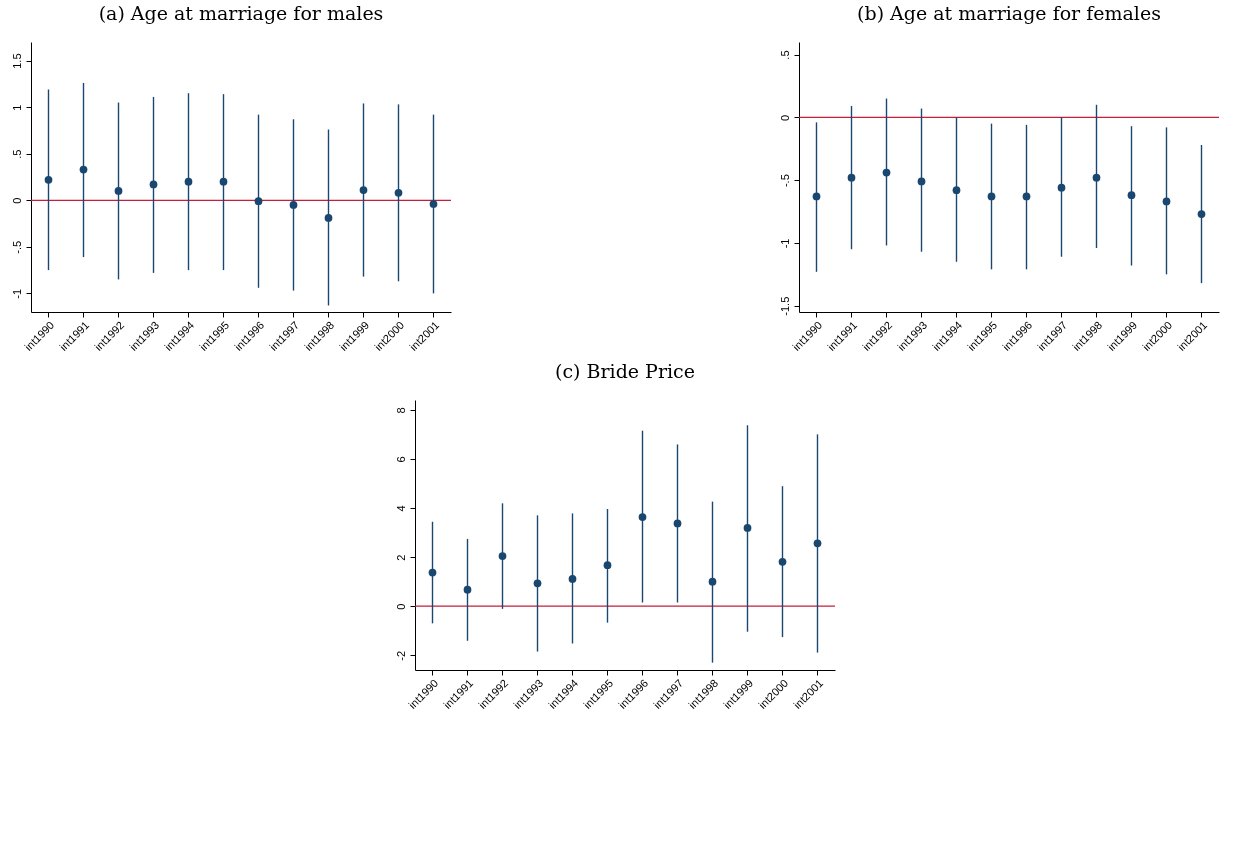 The height and width of the screenshot is (862, 1246). I want to click on y-tick-label: 4, so click(400, 508).